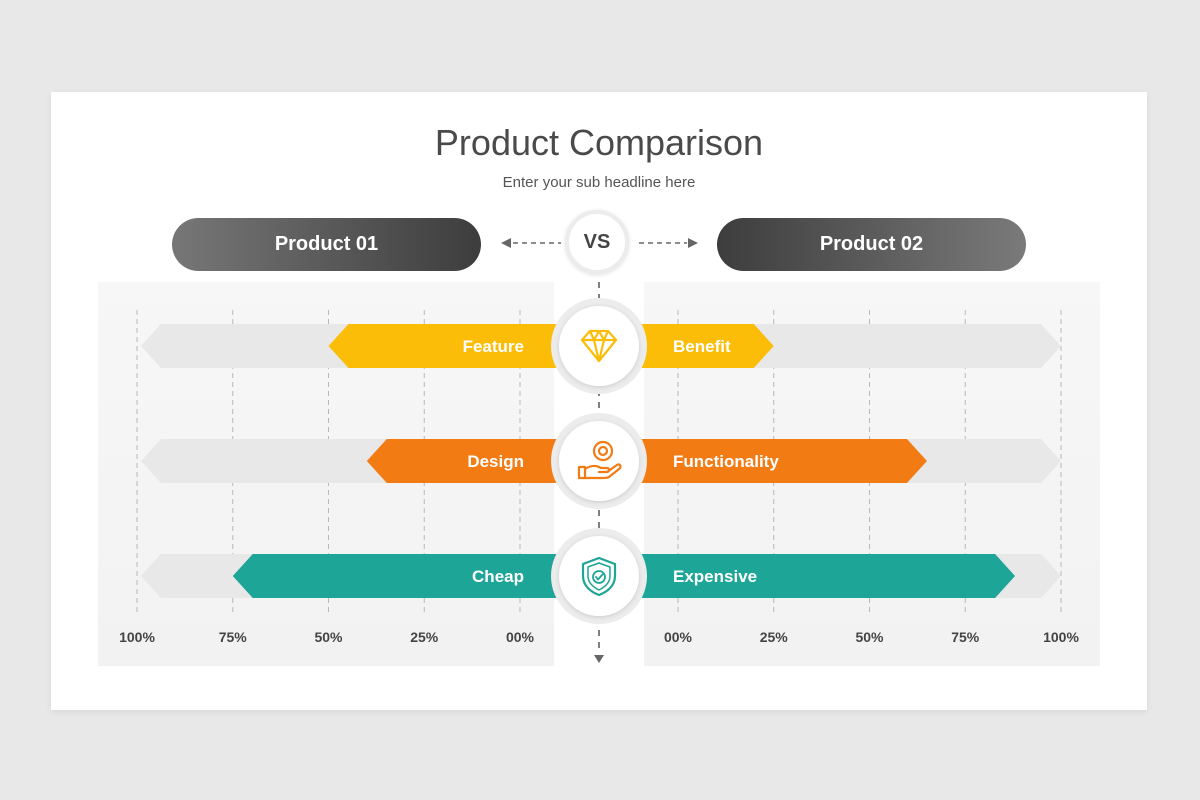 The width and height of the screenshot is (1200, 800). I want to click on tick-label-right: 00%, so click(678, 637).